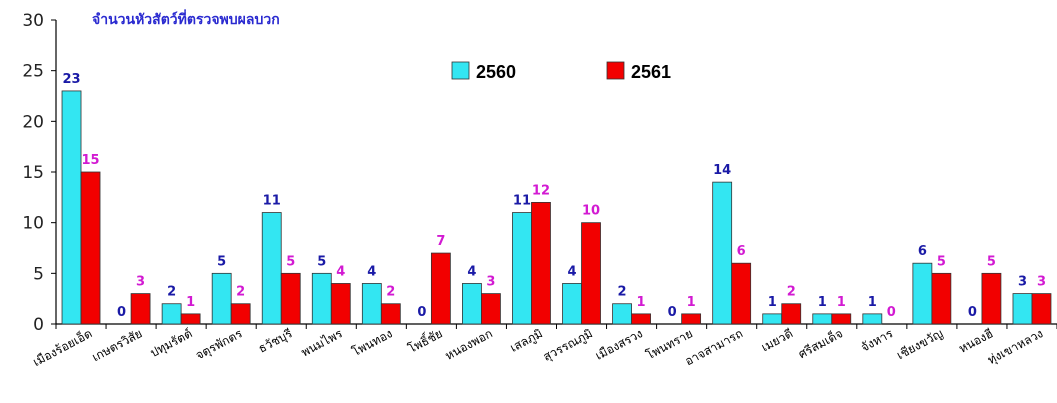 This screenshot has width=1057, height=403. Describe the element at coordinates (90, 160) in the screenshot. I see `data-label-2561: 15` at that location.